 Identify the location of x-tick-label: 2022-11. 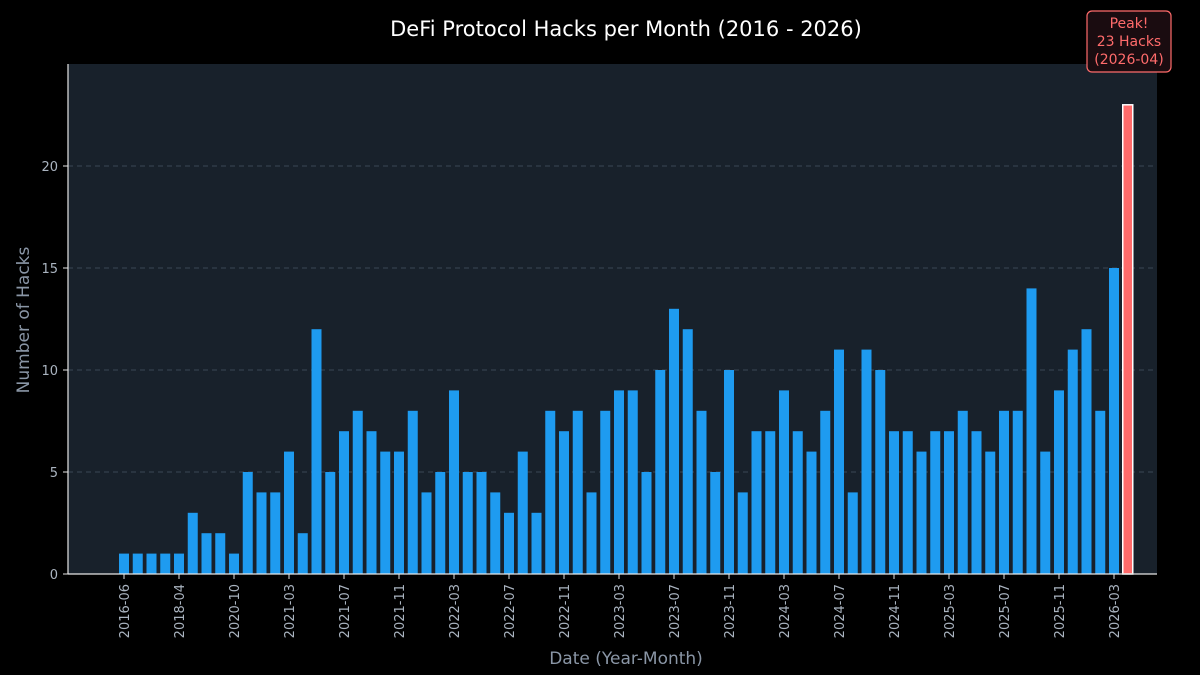
(565, 611).